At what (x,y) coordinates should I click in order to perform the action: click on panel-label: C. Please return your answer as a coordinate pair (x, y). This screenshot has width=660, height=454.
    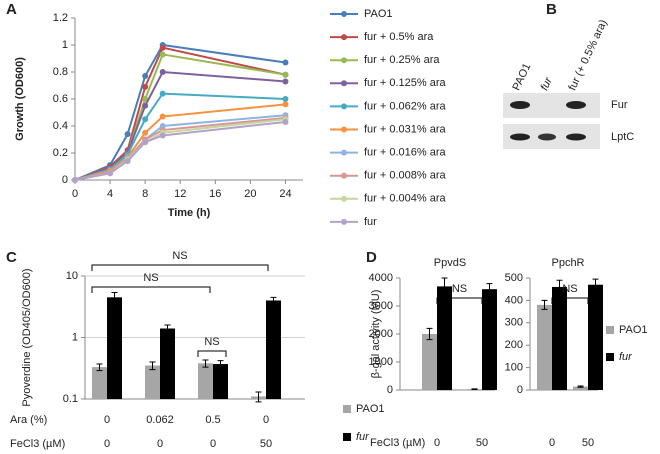
    Looking at the image, I should click on (11, 257).